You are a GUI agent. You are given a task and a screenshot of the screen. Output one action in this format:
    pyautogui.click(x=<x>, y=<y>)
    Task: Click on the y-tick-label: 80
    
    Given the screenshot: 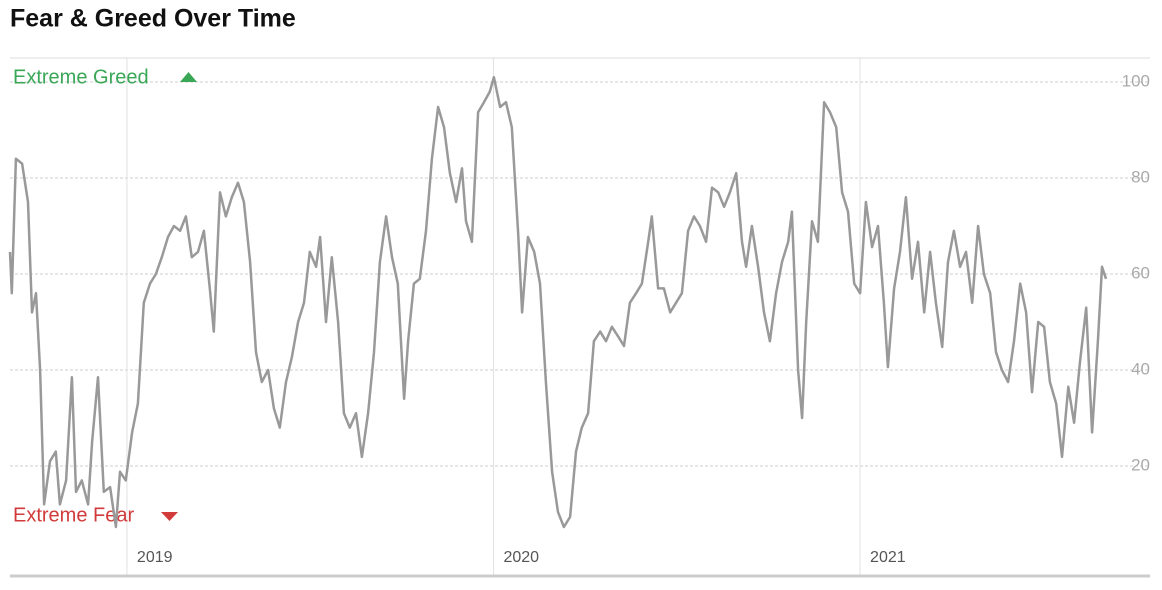 What is the action you would take?
    pyautogui.click(x=1140, y=176)
    